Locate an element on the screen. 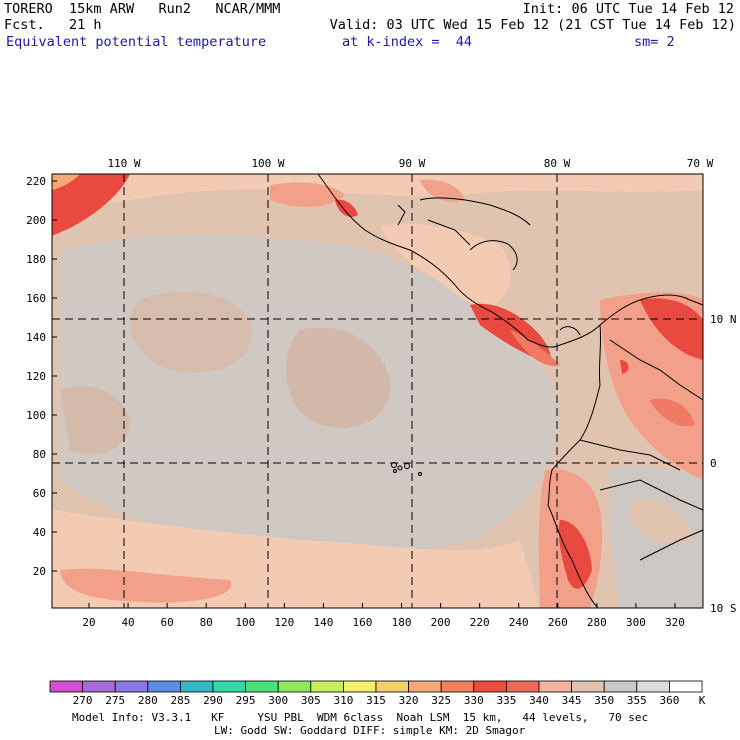  colorbar-label: 270 is located at coordinates (82, 700).